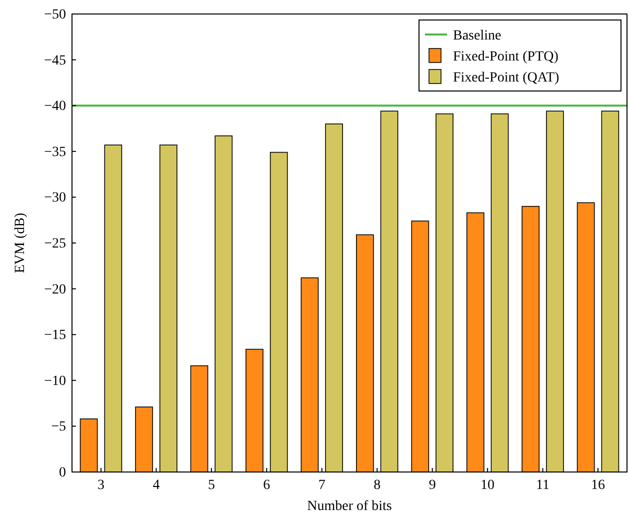 This screenshot has width=629, height=516. What do you see at coordinates (58, 427) in the screenshot?
I see `y-tick-label: −5` at bounding box center [58, 427].